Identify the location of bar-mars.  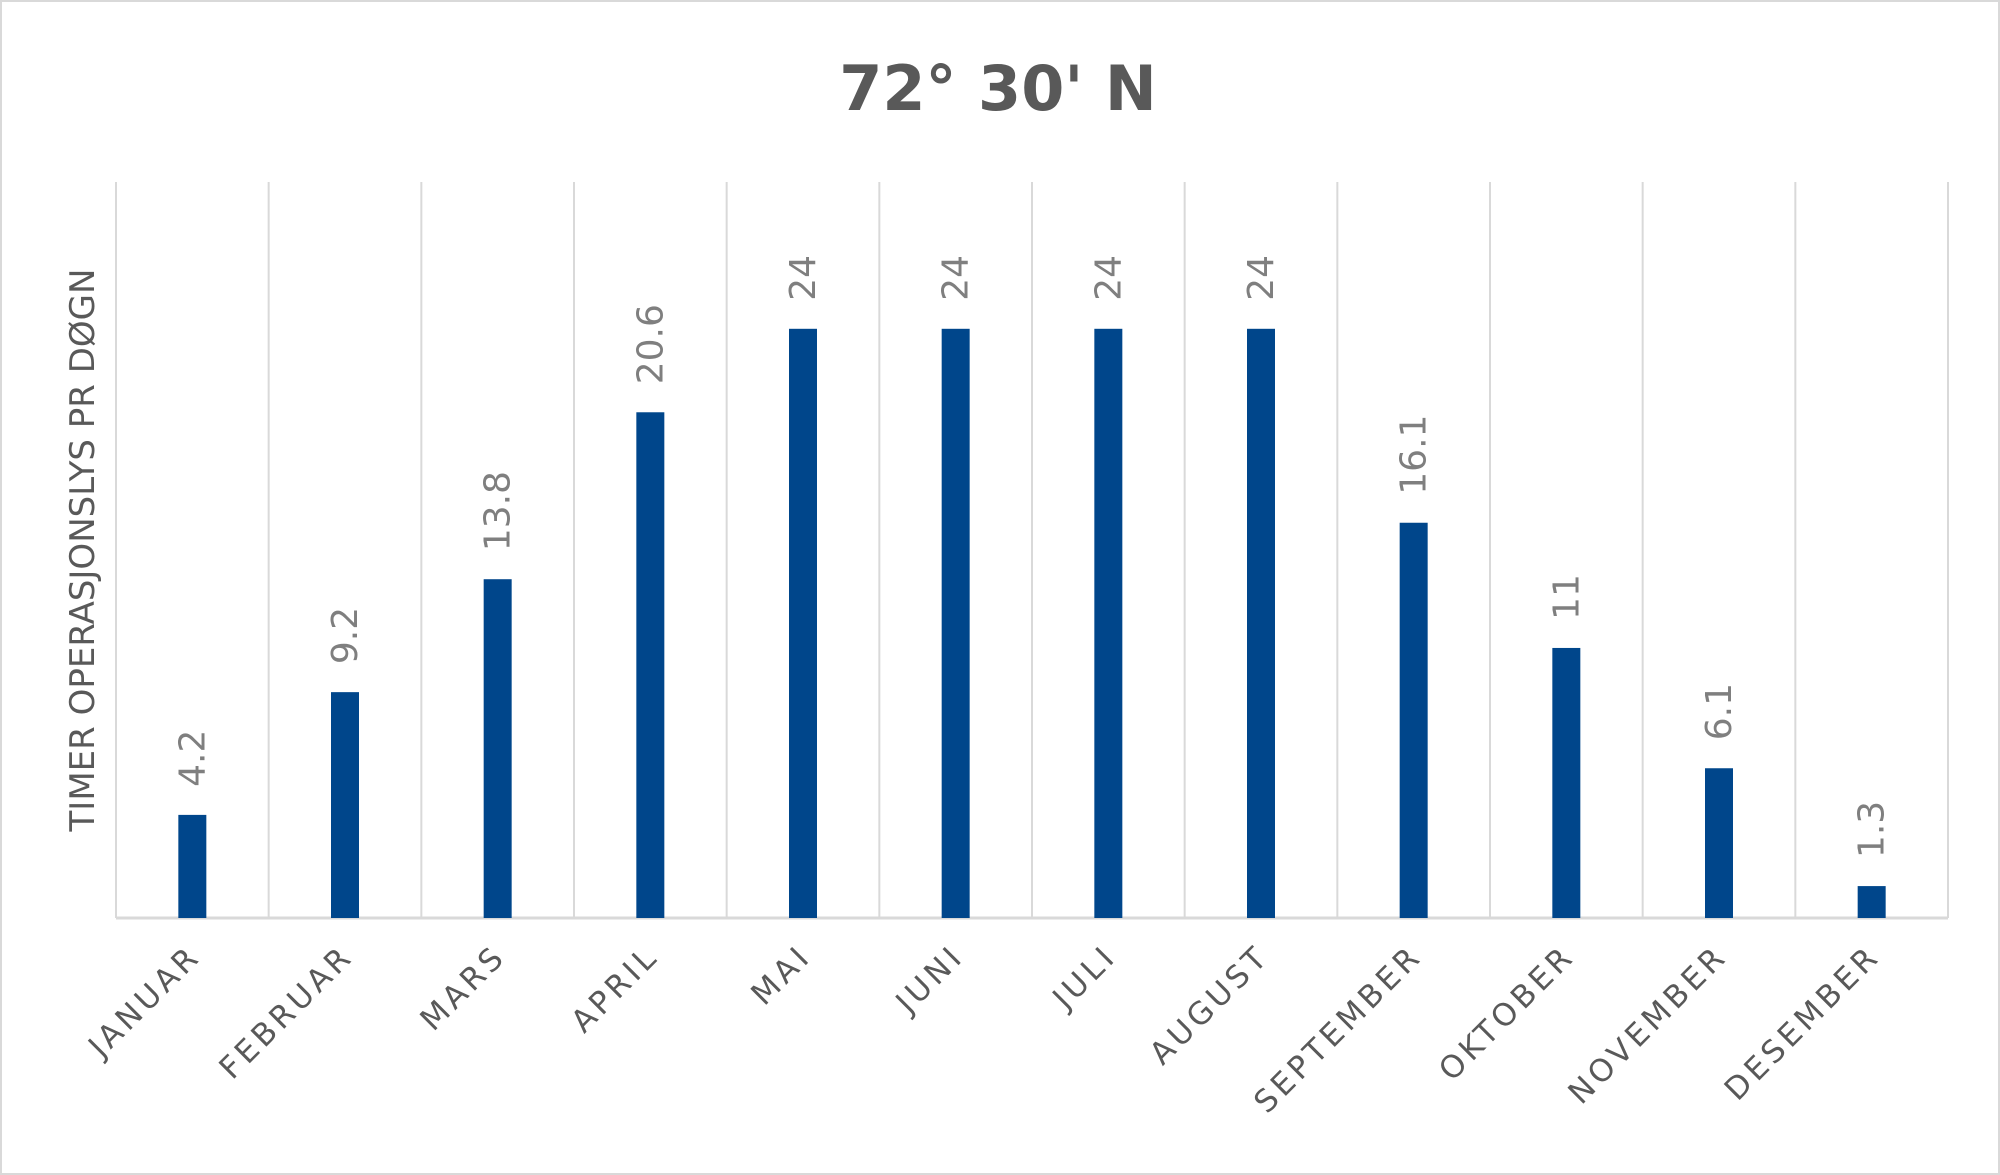
(497, 748).